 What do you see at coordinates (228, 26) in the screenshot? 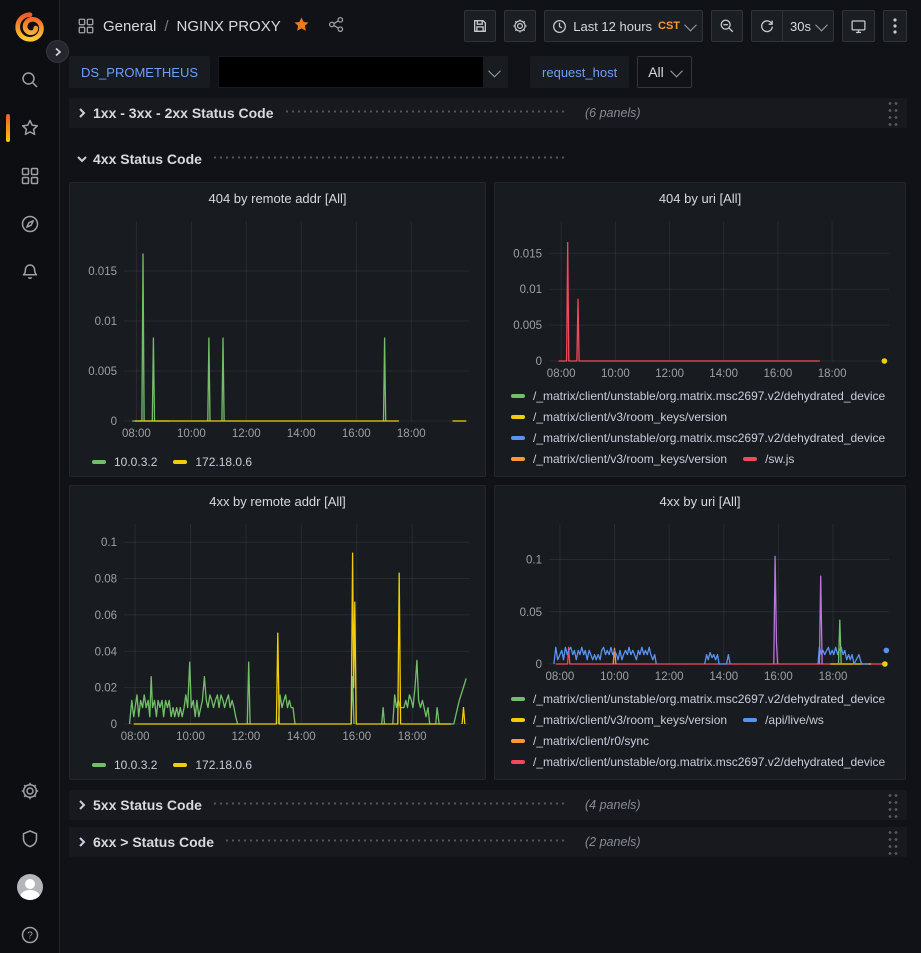
I see `breadcrumb-dashboard-title: NGINX PROXY` at bounding box center [228, 26].